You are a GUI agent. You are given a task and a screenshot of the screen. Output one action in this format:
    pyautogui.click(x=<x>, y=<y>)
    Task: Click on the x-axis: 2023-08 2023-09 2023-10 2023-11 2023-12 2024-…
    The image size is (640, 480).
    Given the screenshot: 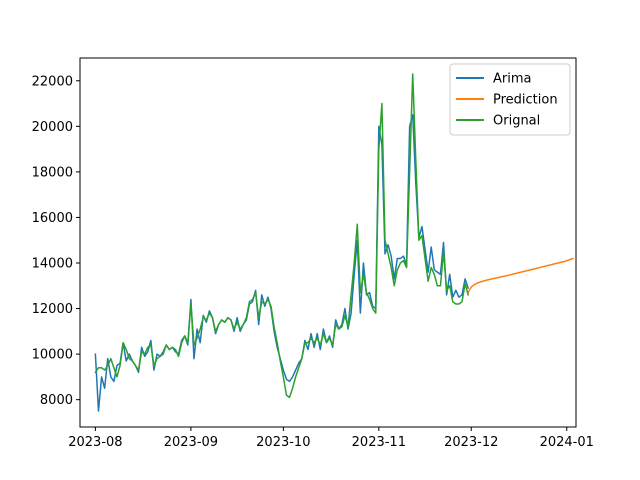 What is the action you would take?
    pyautogui.click(x=331, y=438)
    